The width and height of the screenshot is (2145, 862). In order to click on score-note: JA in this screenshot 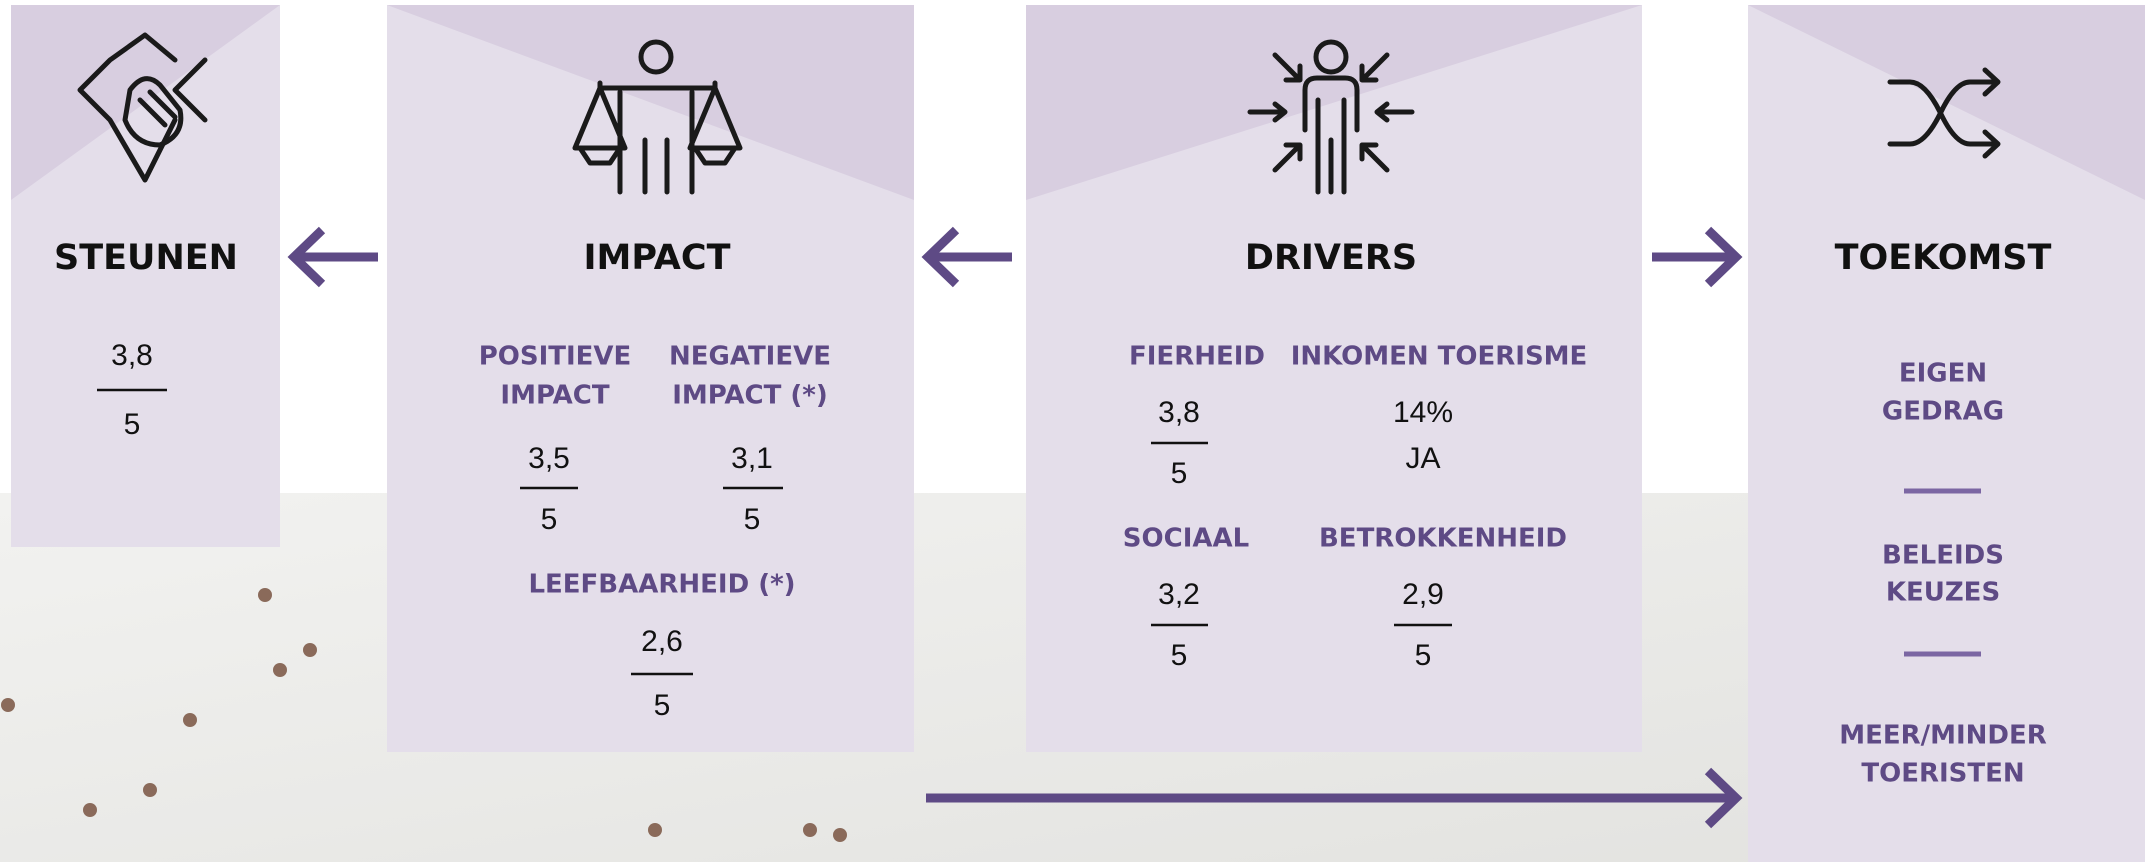, I will do `click(1422, 458)`.